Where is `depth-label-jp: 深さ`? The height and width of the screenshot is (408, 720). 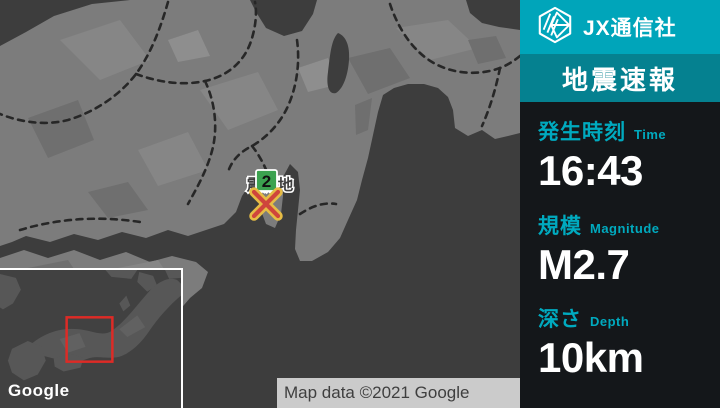 depth-label-jp: 深さ is located at coordinates (560, 319).